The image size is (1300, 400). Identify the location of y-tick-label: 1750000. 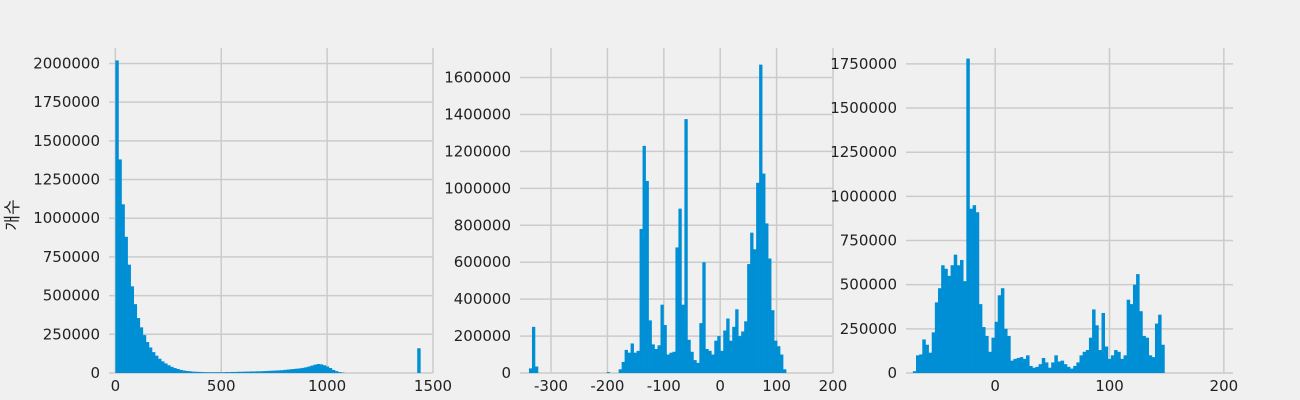
(66, 102).